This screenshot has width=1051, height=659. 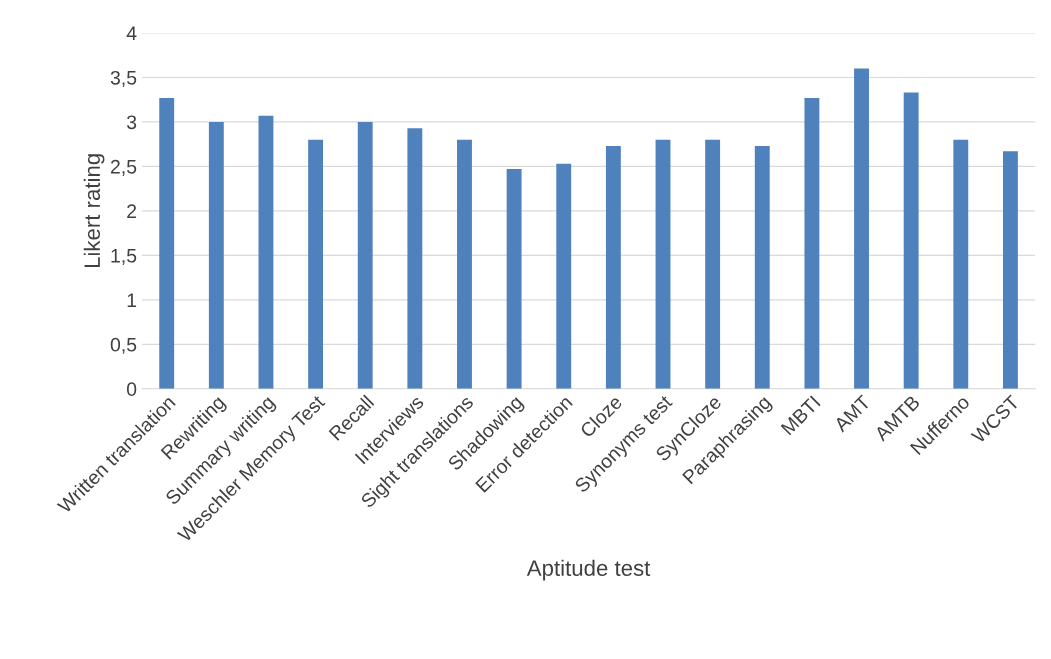 What do you see at coordinates (123, 167) in the screenshot?
I see `y-tick-label: 2,5` at bounding box center [123, 167].